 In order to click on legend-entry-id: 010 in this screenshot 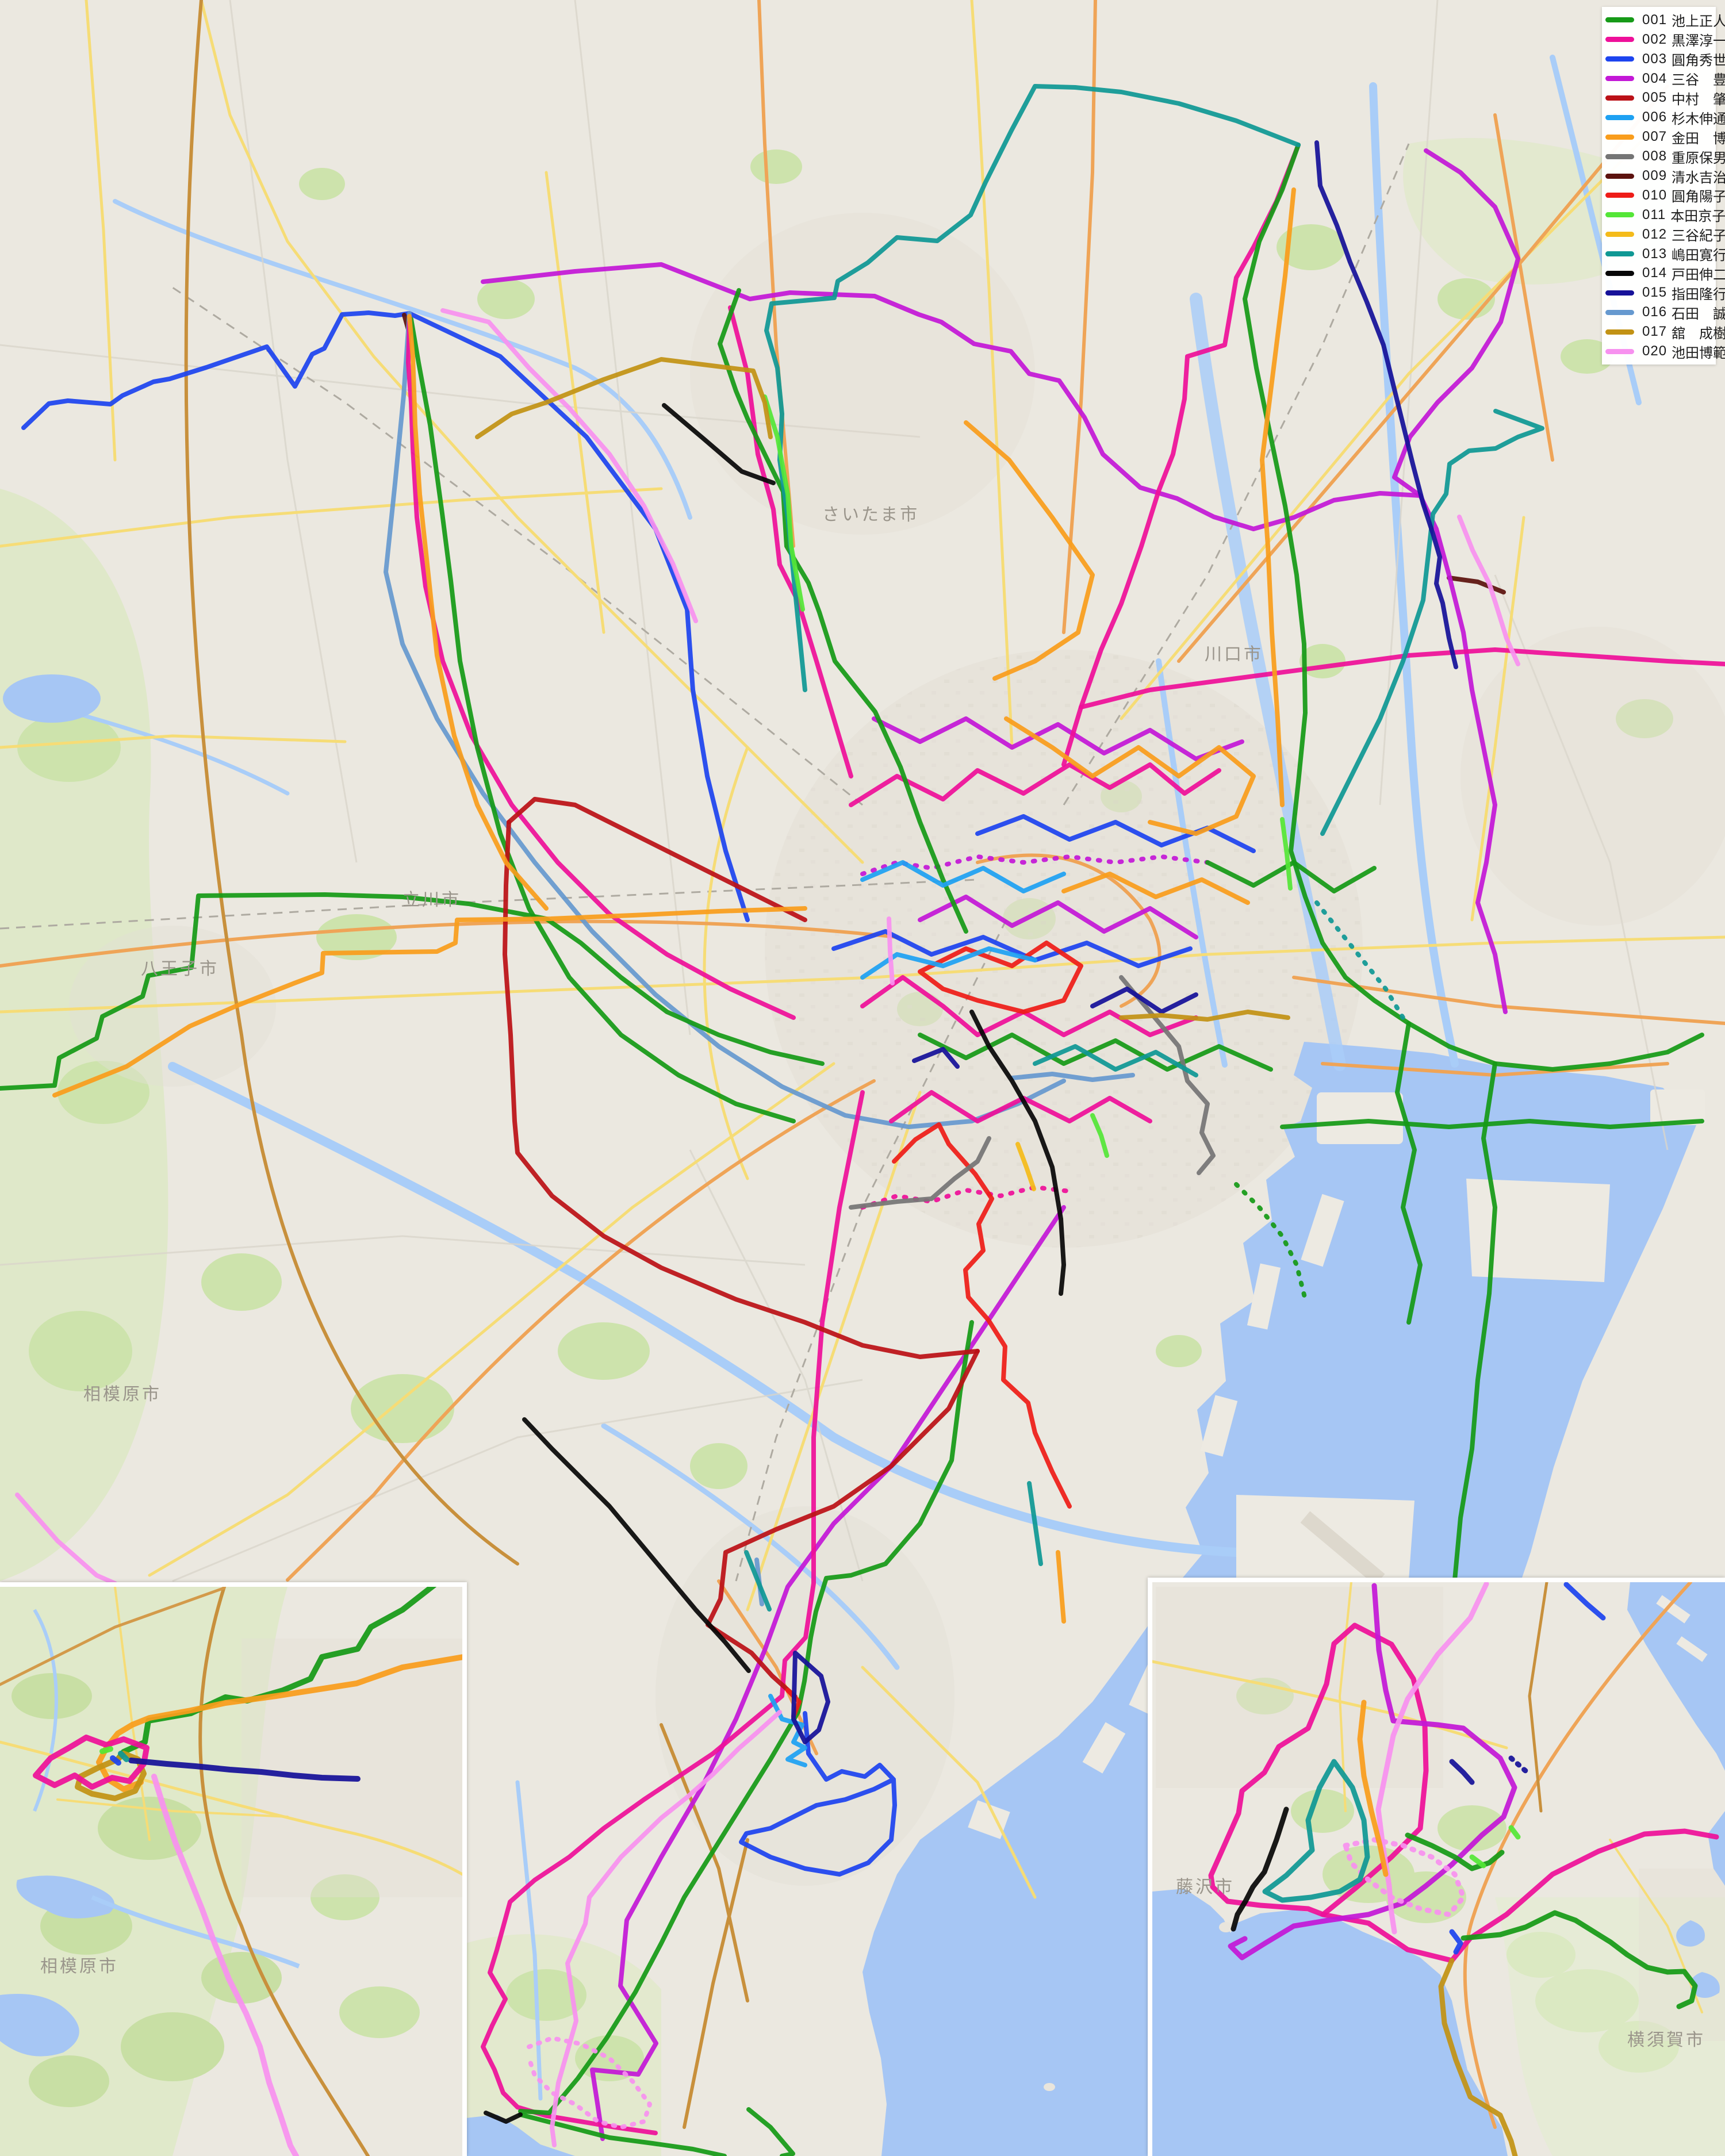, I will do `click(1654, 195)`.